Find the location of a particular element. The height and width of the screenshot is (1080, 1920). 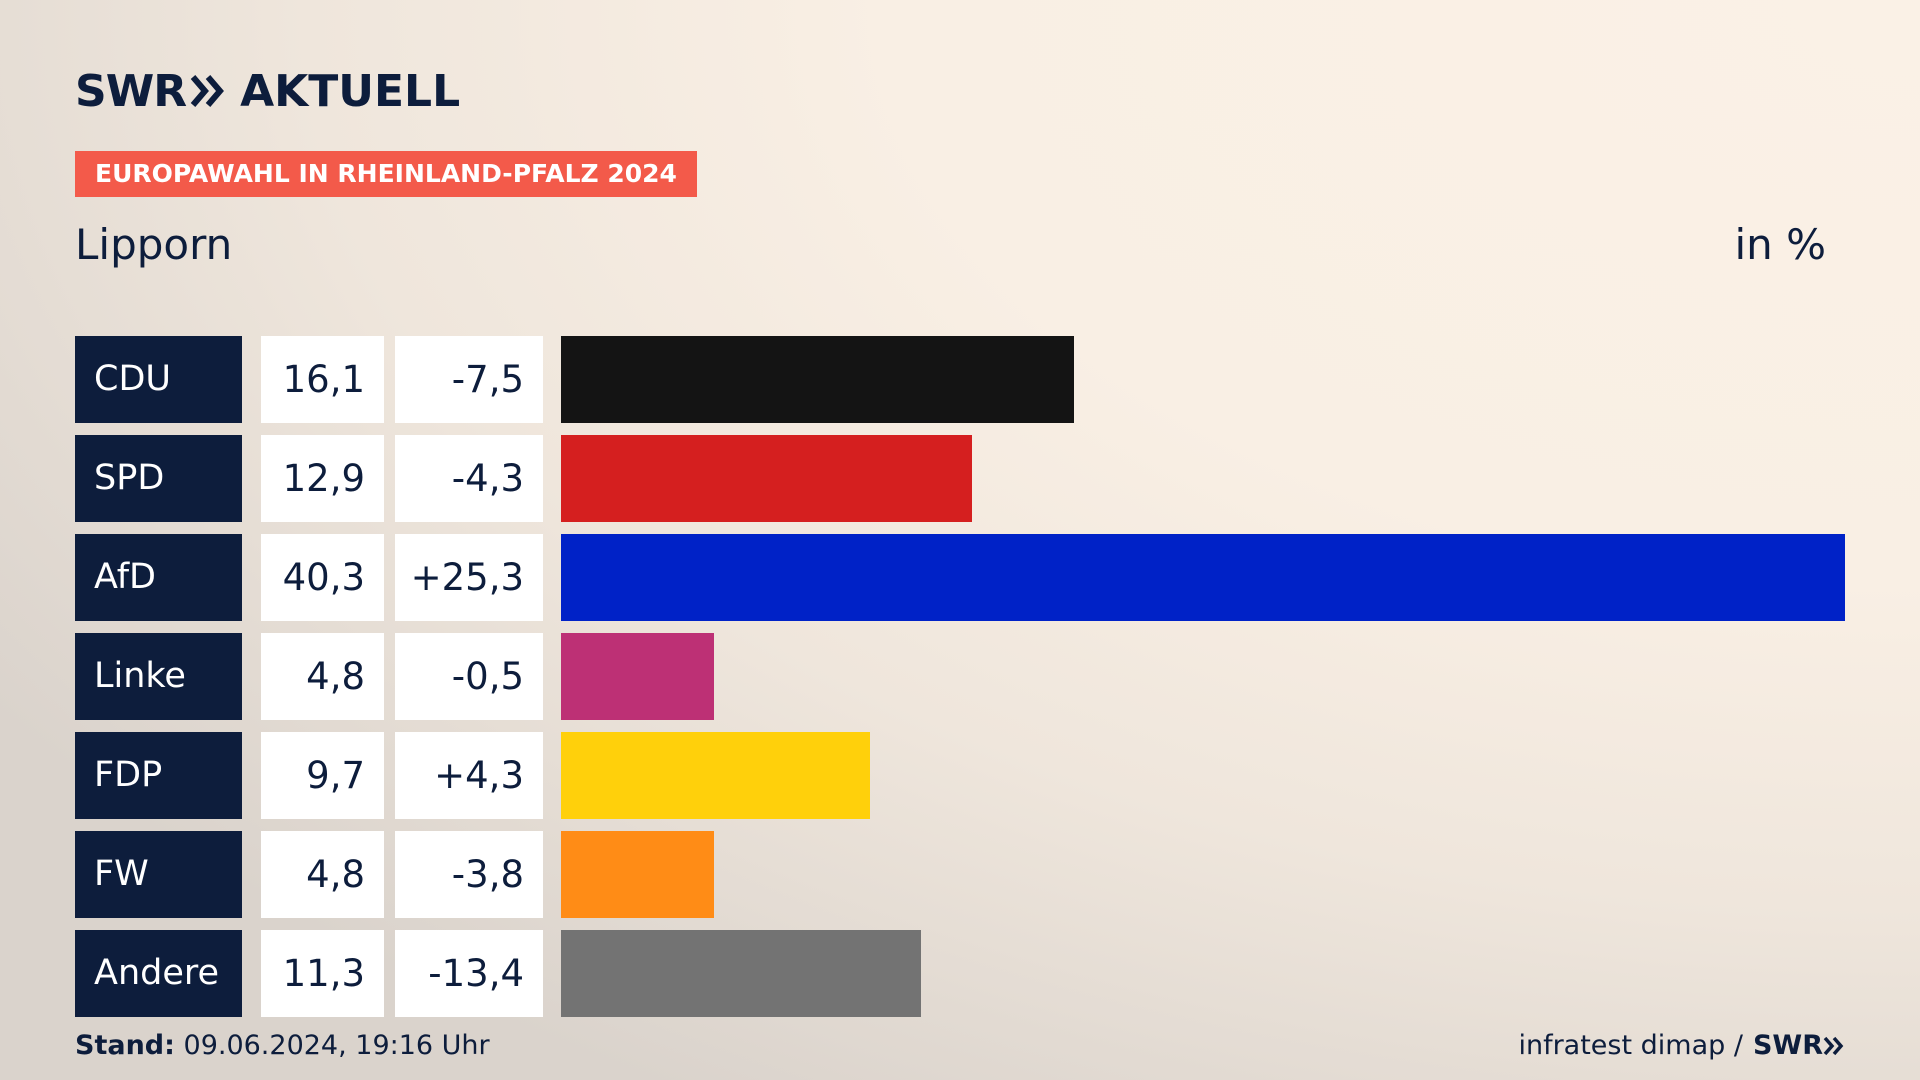

source-label: infratest dimap / is located at coordinates (1630, 1045).